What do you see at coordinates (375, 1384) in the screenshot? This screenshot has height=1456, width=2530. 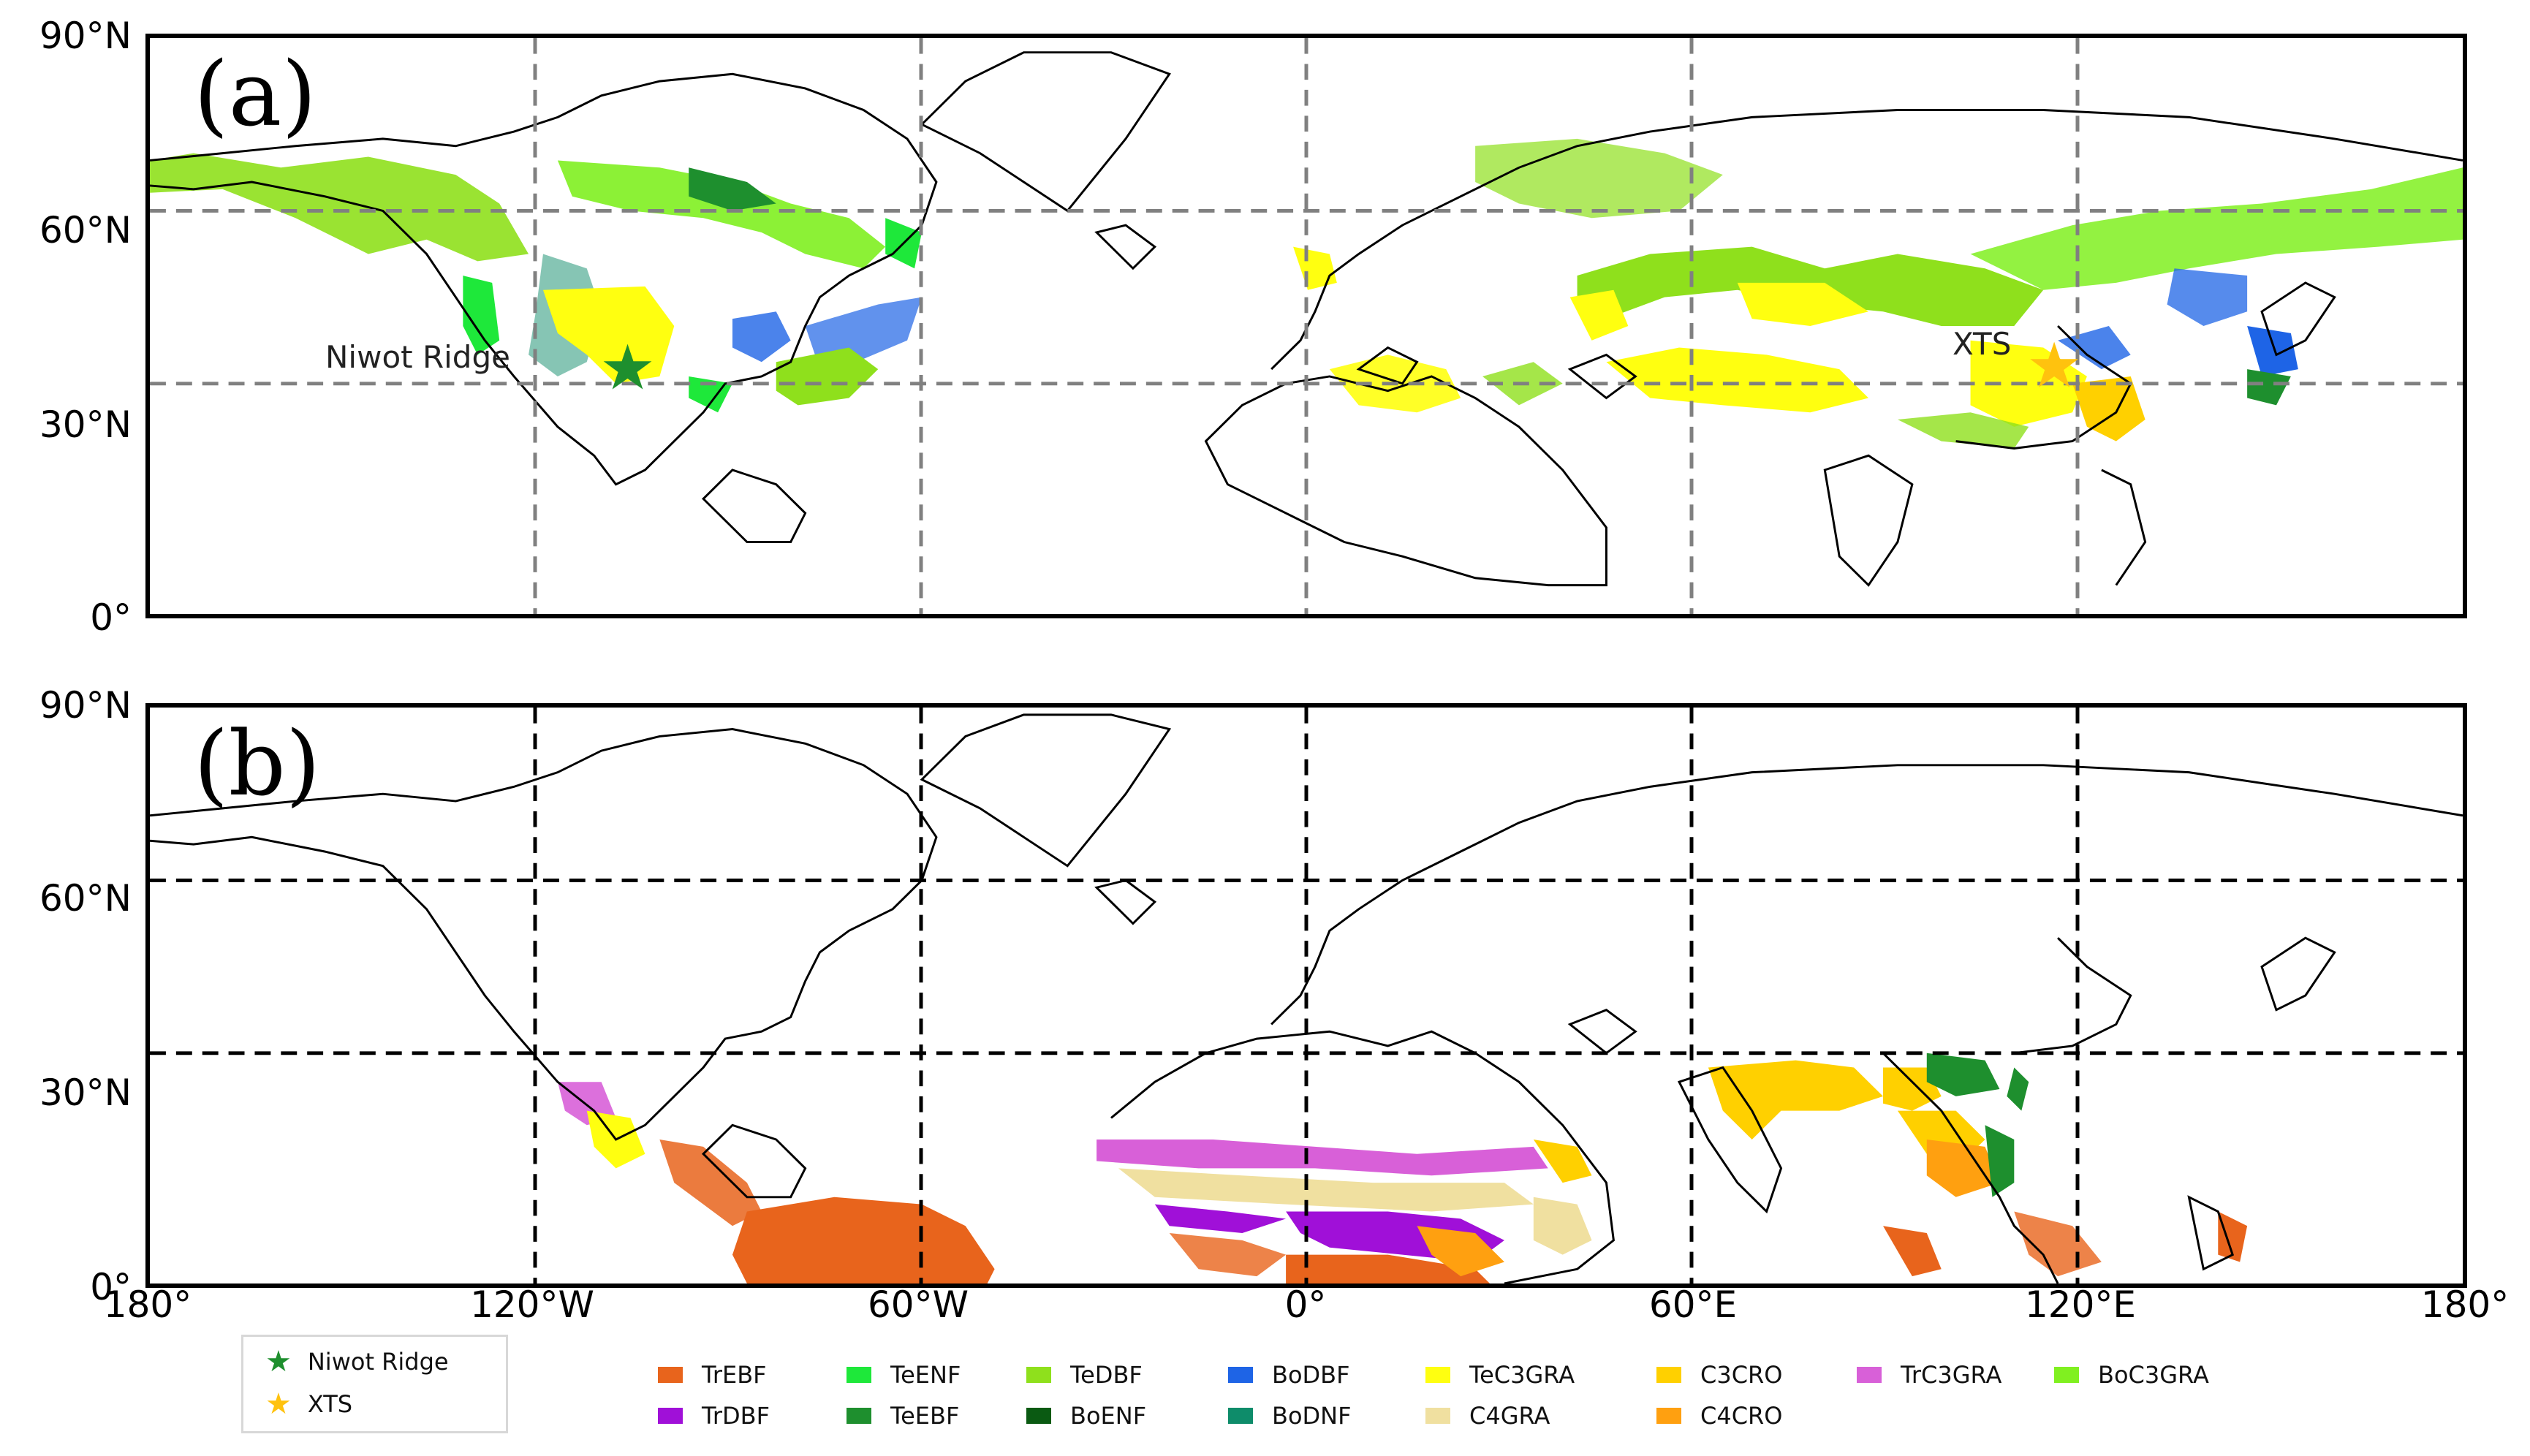 I see `site-legend: ★ Niwot Ridge ★ XTS` at bounding box center [375, 1384].